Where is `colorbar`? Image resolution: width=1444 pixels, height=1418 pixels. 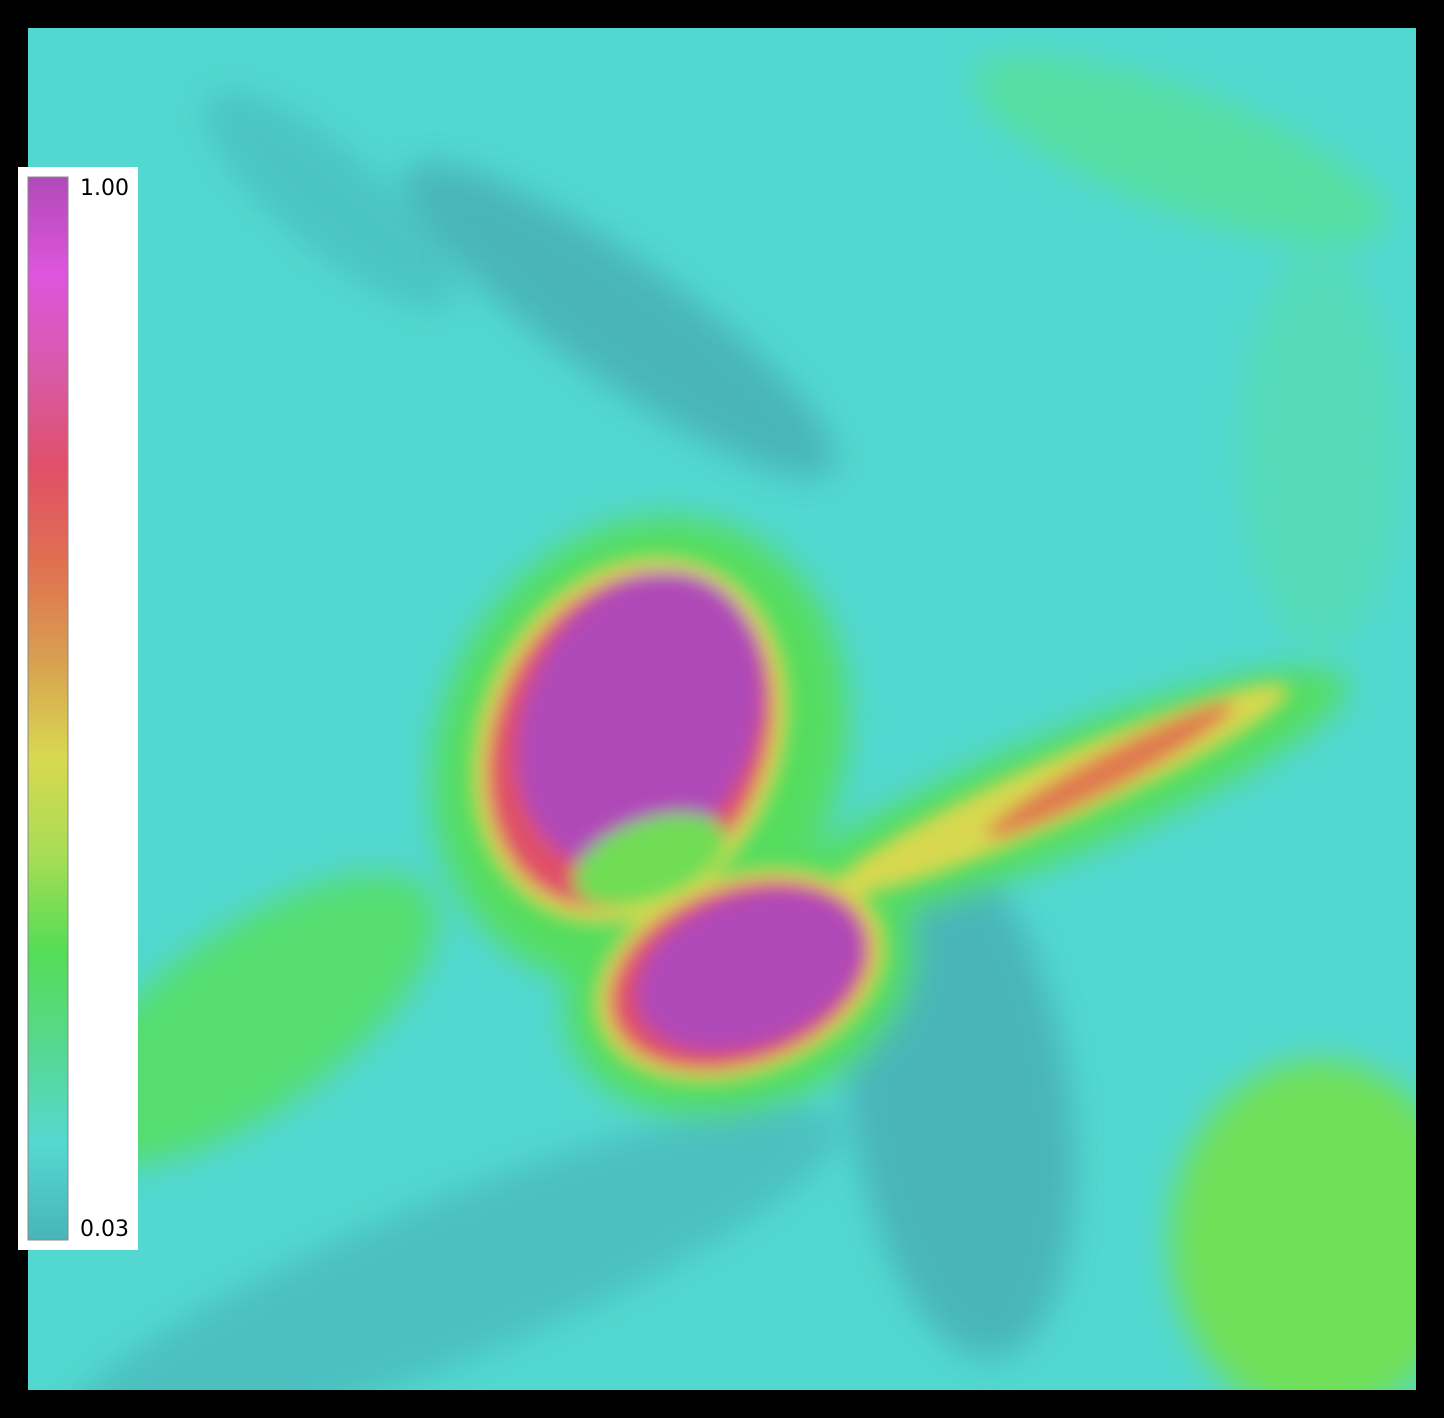 colorbar is located at coordinates (48, 708).